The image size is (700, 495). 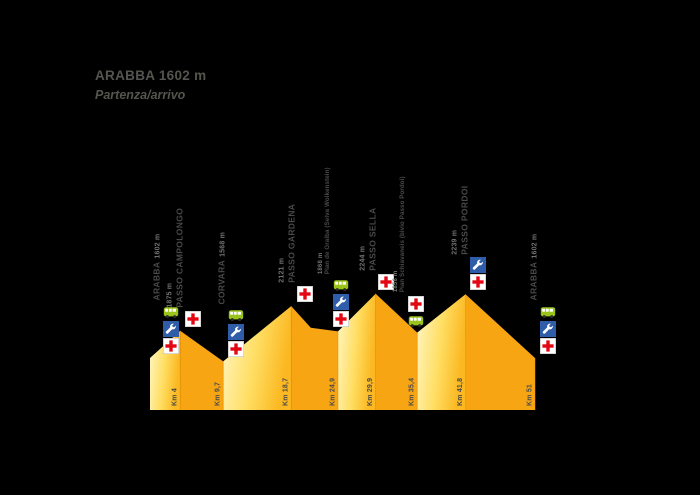 I want to click on km-mark-label: Km 35,4, so click(x=412, y=392).